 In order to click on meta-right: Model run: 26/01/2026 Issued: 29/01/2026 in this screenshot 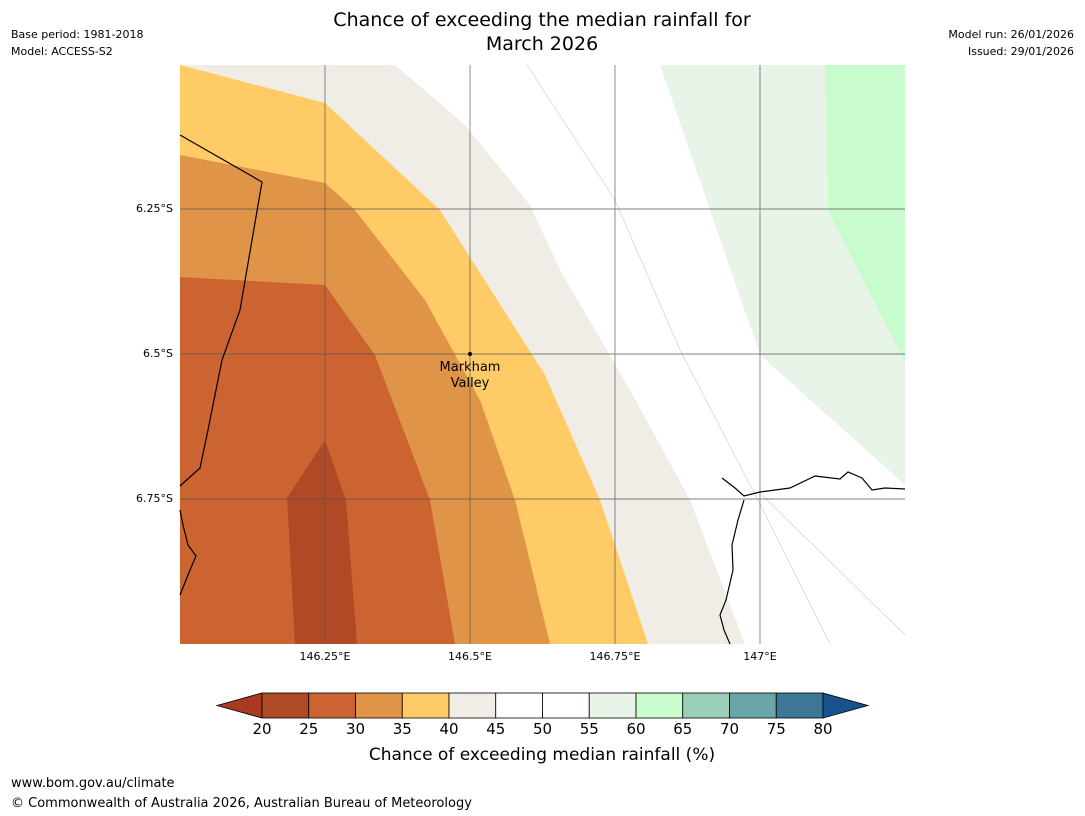, I will do `click(1011, 43)`.